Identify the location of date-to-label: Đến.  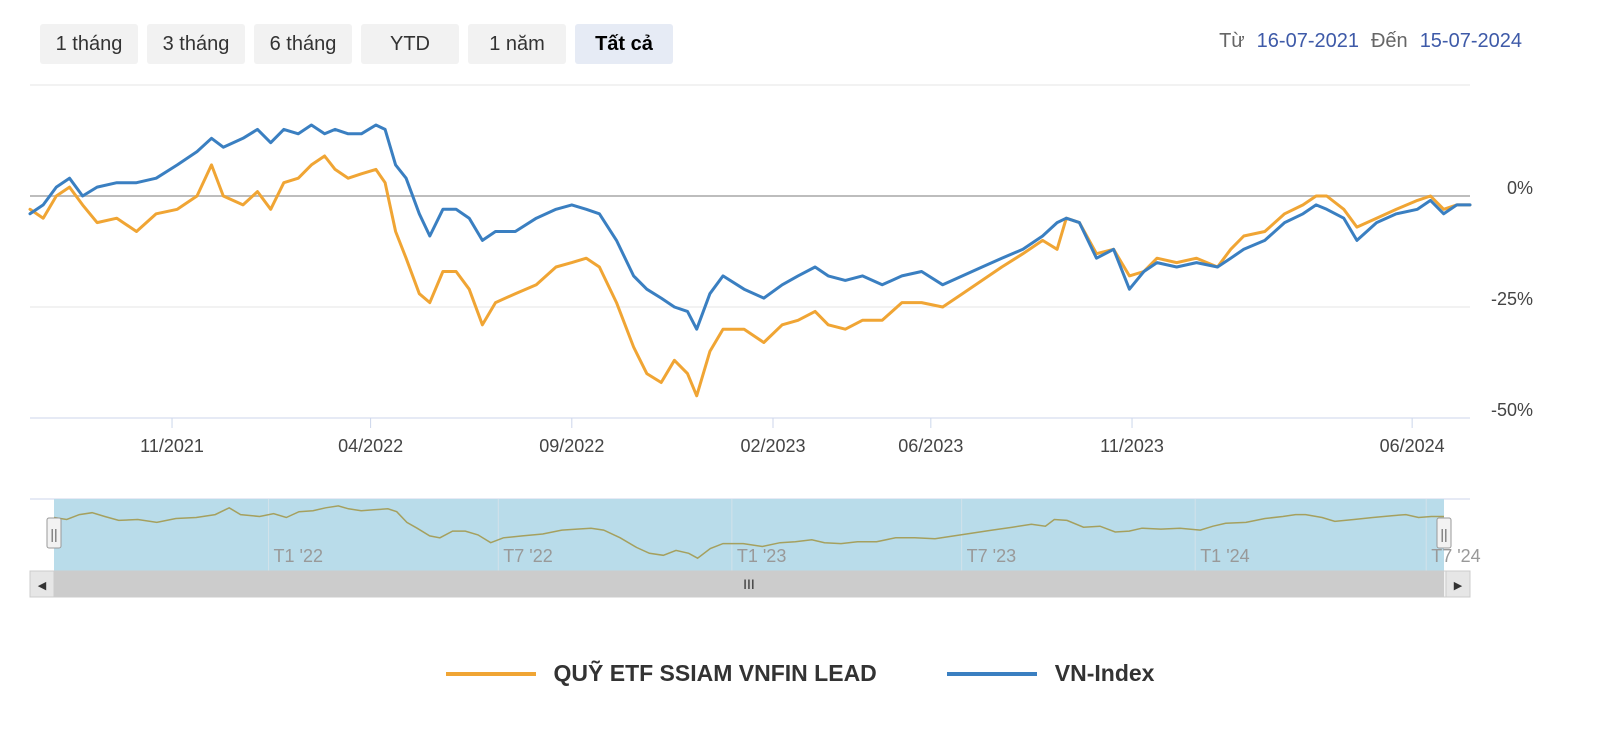
(1389, 41).